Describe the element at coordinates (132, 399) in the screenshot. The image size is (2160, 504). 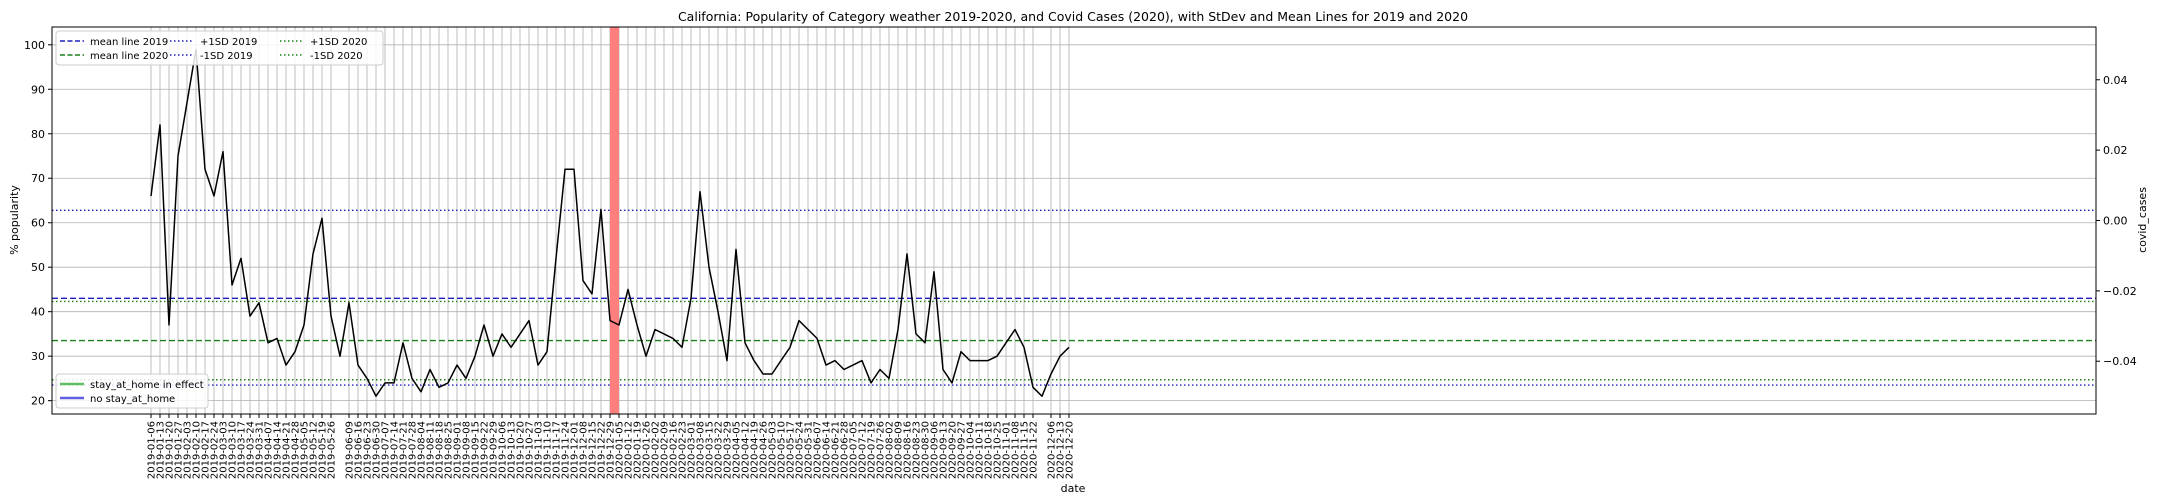
I see `legend-secondary-entry: no stay_at_home` at that location.